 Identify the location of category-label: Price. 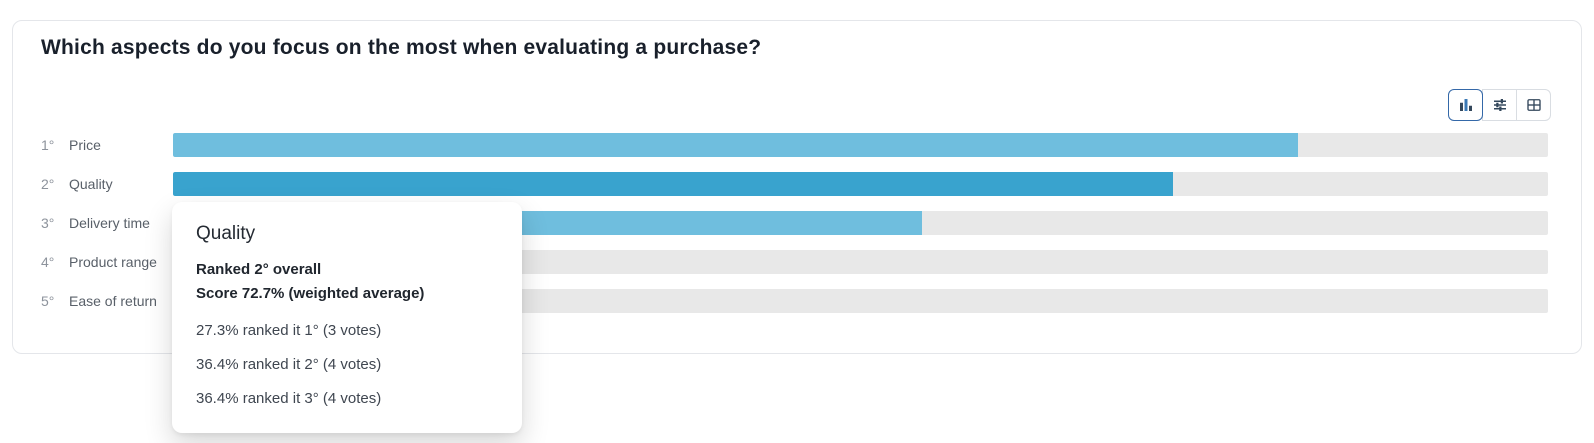
(85, 145).